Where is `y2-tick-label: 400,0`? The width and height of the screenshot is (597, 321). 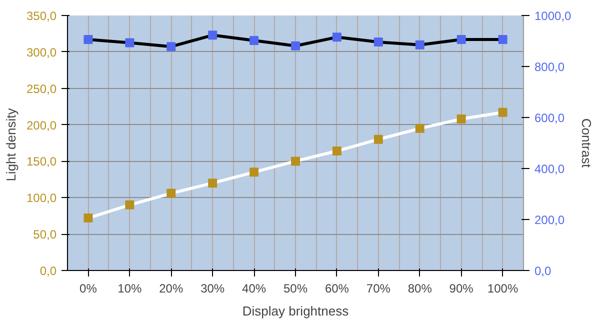 y2-tick-label: 400,0 is located at coordinates (549, 169).